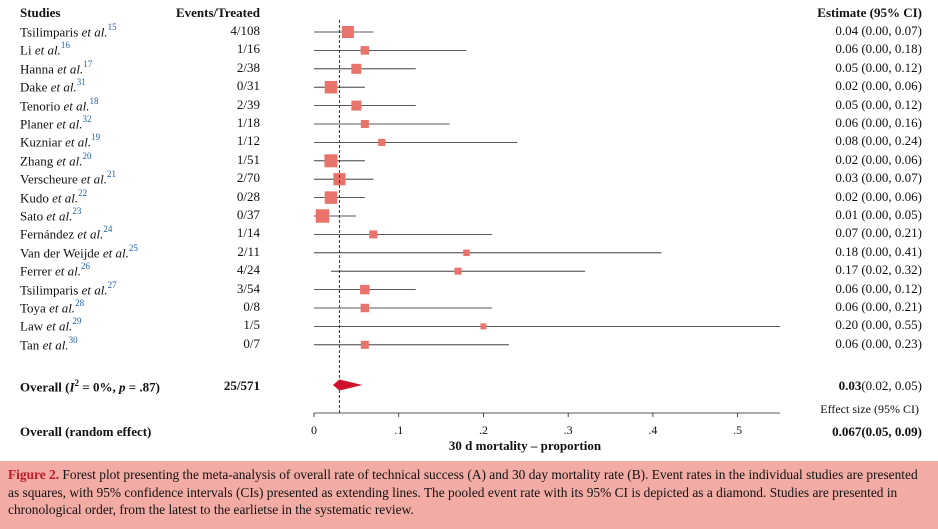 The image size is (938, 529). What do you see at coordinates (878, 233) in the screenshot?
I see `study-estimate: 0.07 (0.00, 0.21)` at bounding box center [878, 233].